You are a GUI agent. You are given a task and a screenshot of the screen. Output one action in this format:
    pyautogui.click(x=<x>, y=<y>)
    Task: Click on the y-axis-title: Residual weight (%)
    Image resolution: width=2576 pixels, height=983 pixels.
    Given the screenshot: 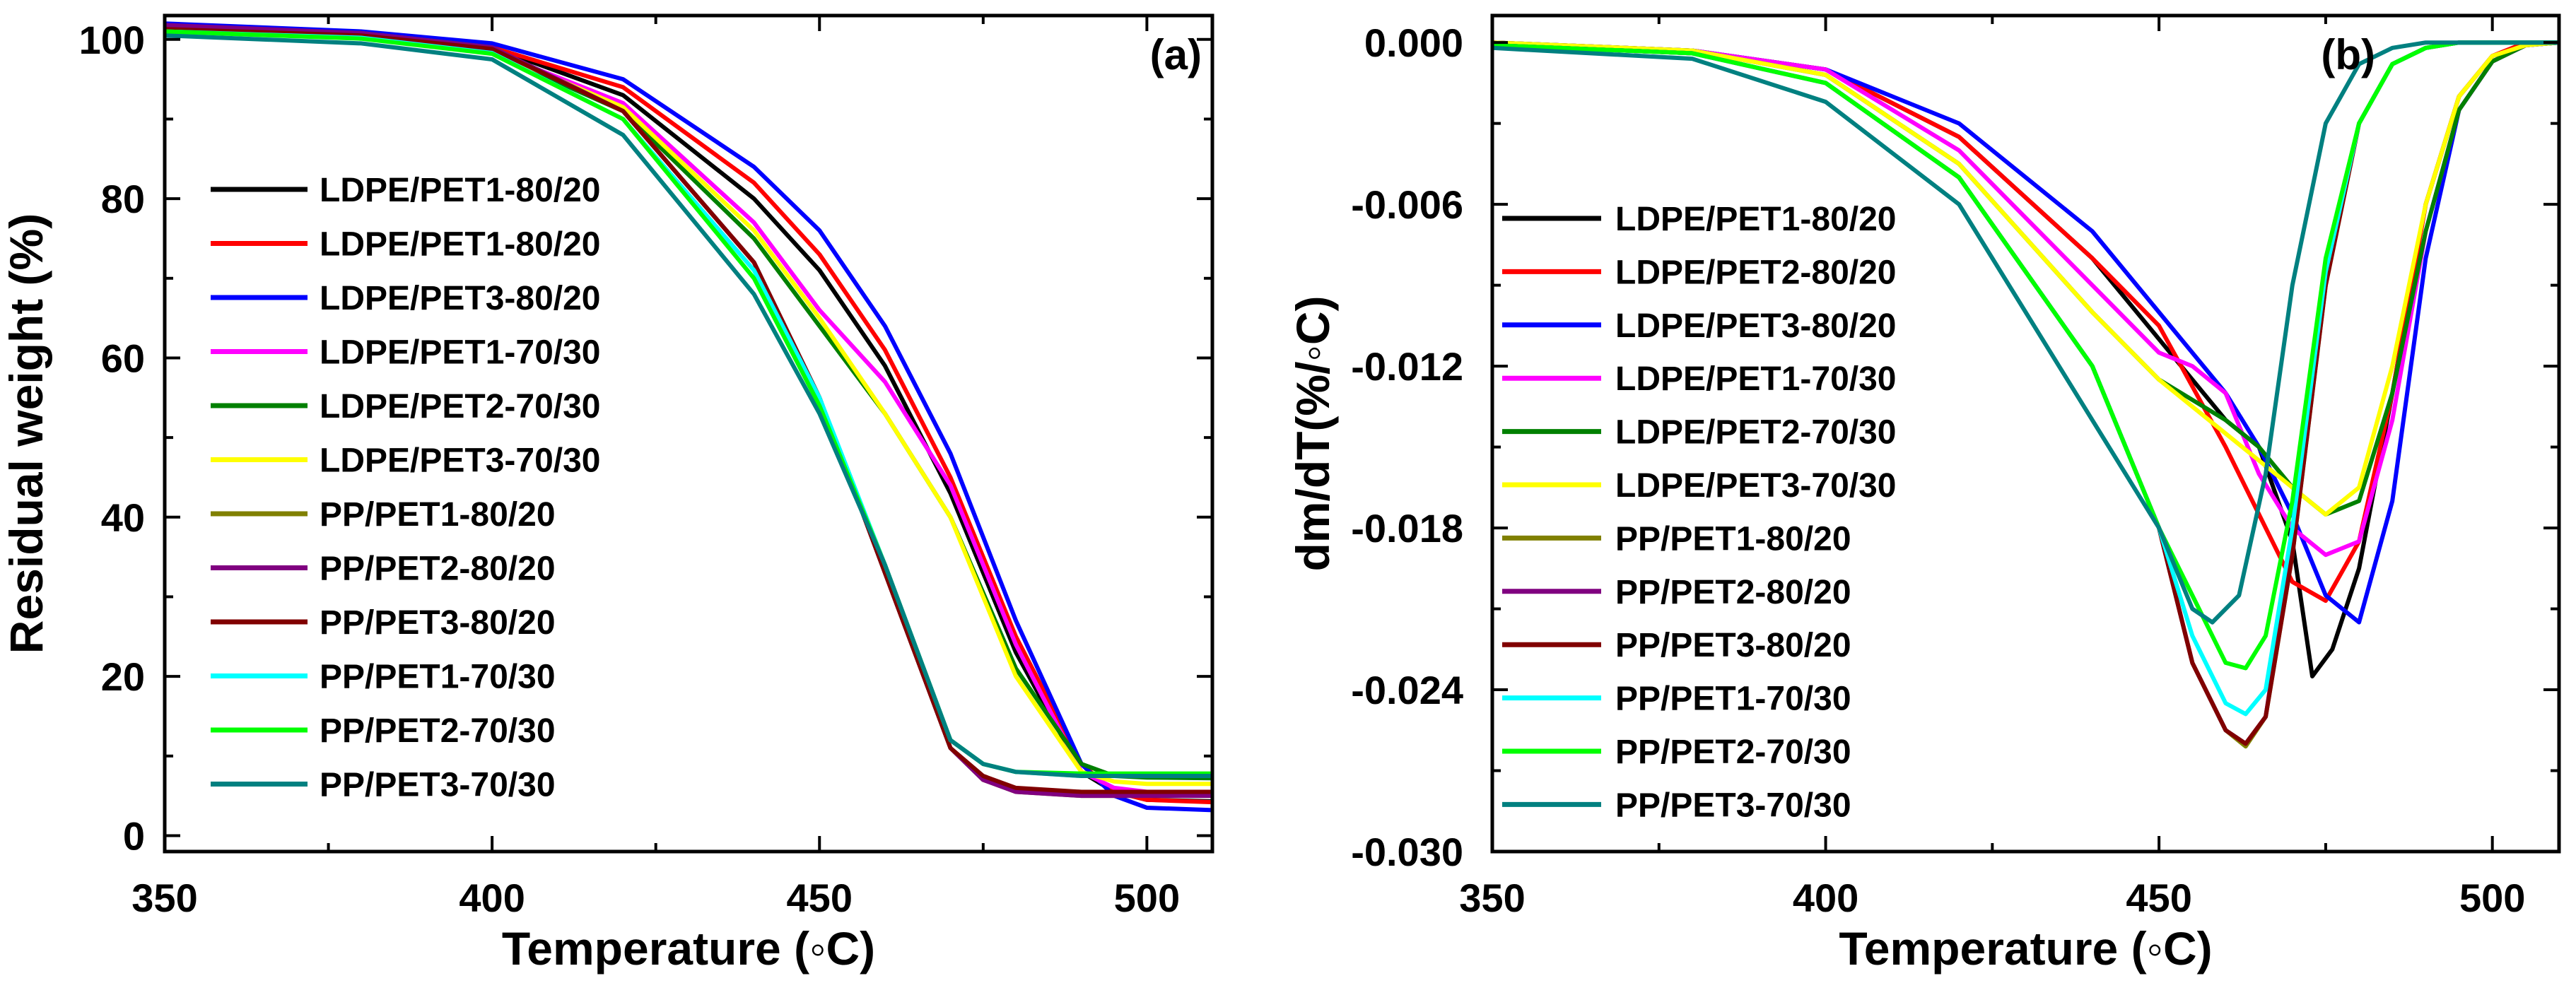 What is the action you would take?
    pyautogui.click(x=26, y=433)
    